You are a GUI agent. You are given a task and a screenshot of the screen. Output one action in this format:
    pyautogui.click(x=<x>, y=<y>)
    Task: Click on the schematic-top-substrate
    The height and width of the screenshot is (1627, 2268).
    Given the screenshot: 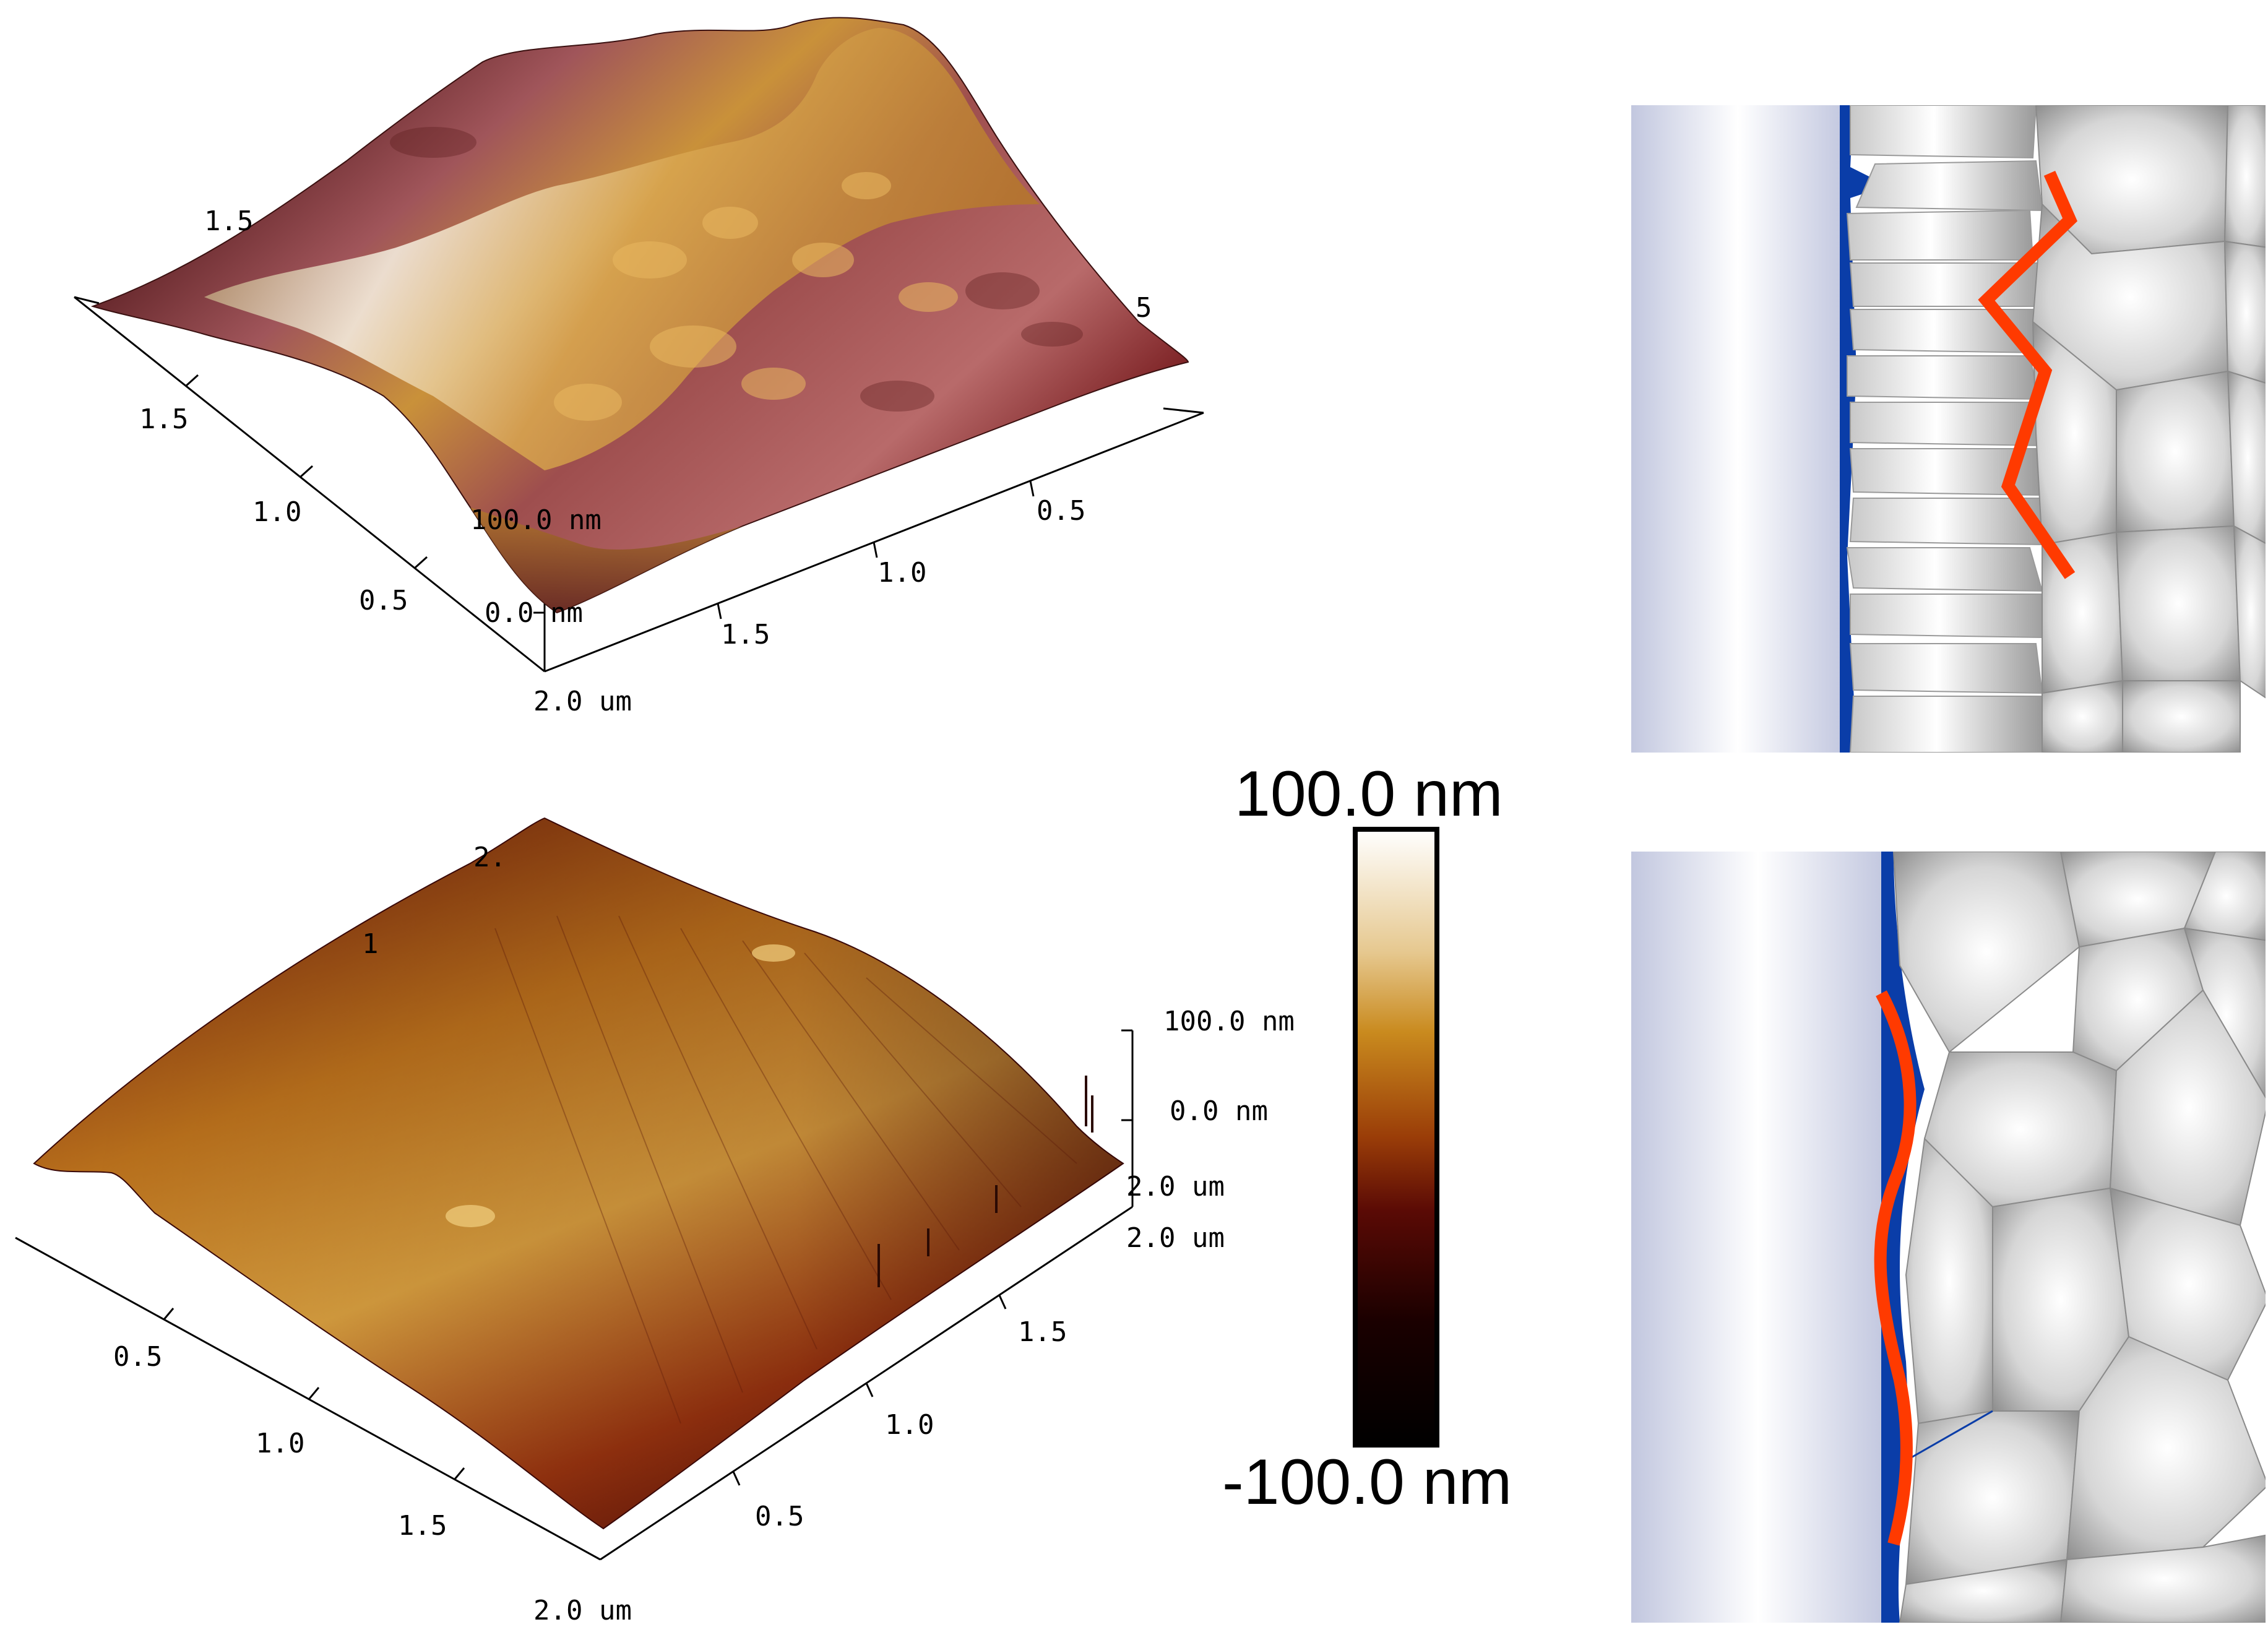 What is the action you would take?
    pyautogui.click(x=1738, y=429)
    